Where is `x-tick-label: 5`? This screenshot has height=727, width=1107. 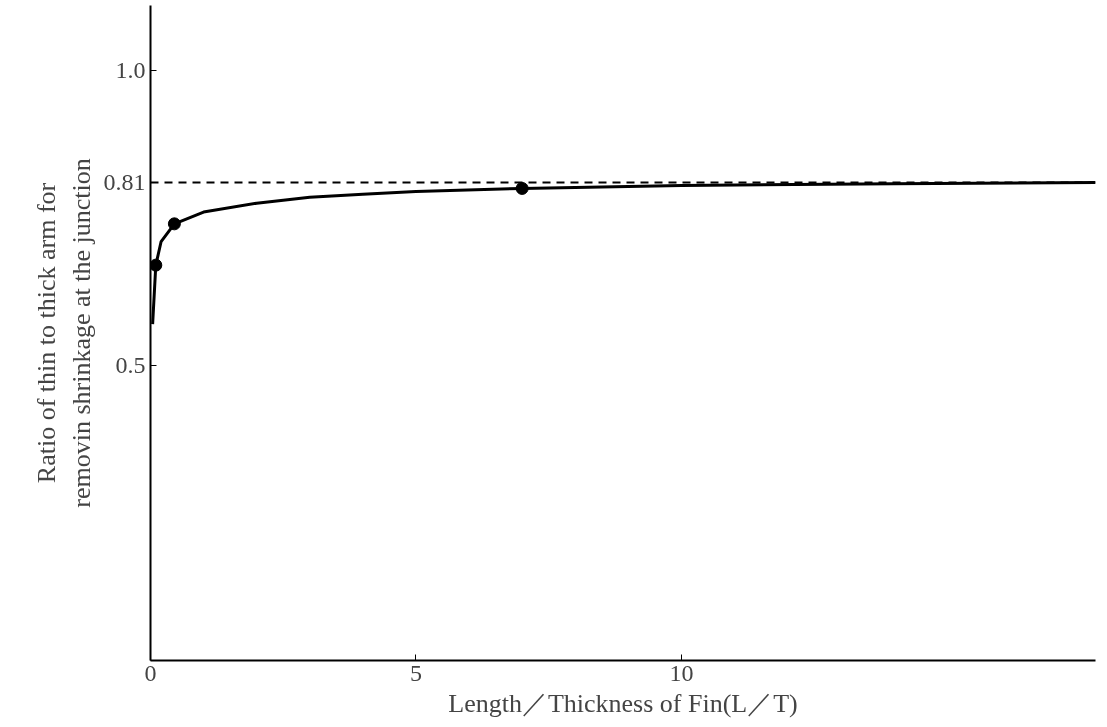 x-tick-label: 5 is located at coordinates (415, 672).